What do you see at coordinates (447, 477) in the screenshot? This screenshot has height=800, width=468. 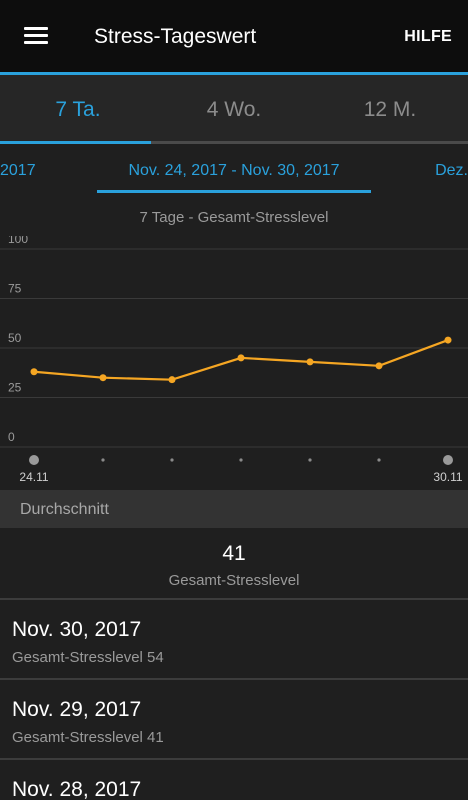 I see `x-tick-label: 30.11` at bounding box center [447, 477].